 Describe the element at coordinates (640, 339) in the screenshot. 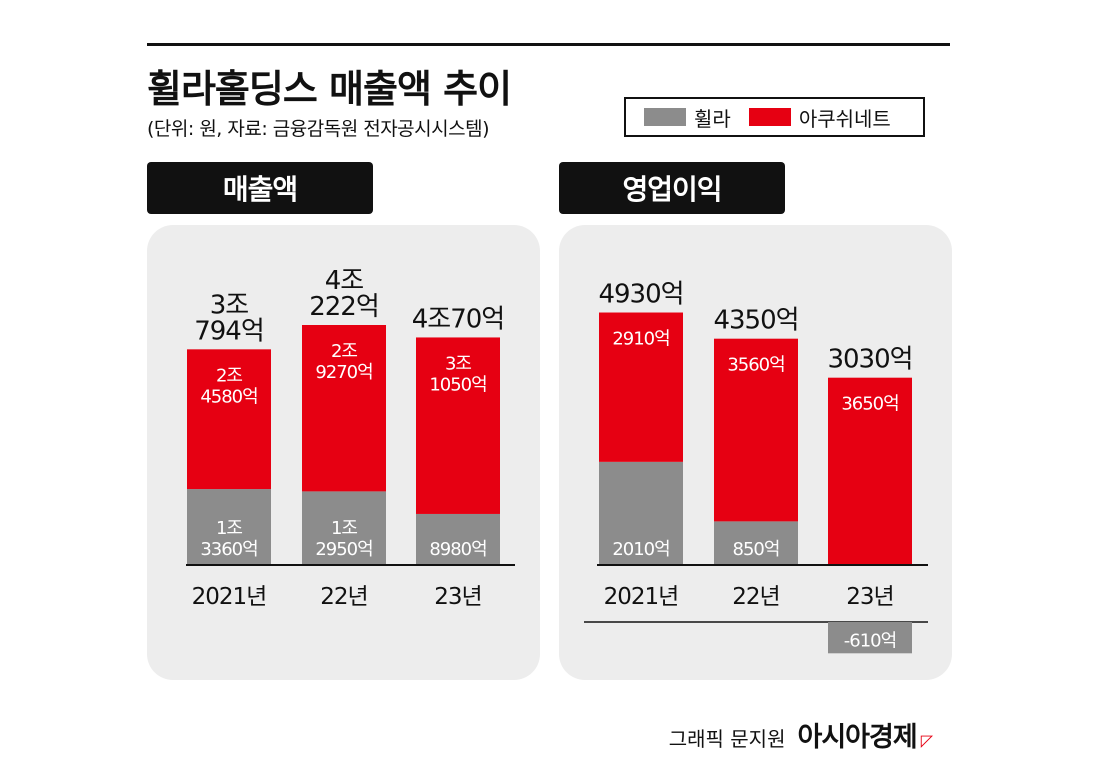

I see `profit-label-acushnet-0: 2910억` at that location.